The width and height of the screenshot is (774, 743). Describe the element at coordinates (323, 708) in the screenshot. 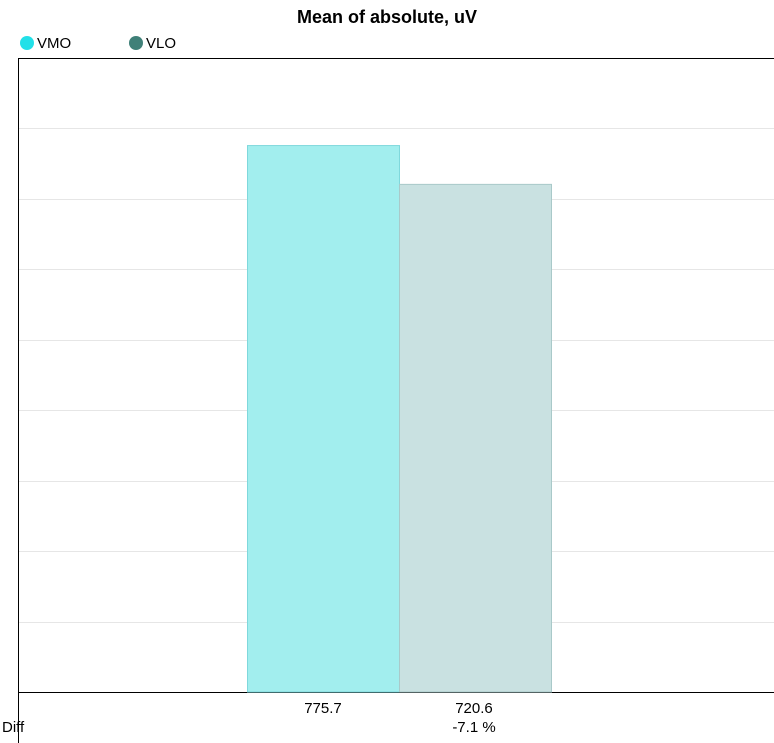

I see `bar-value-label-vmo: 775.7` at that location.